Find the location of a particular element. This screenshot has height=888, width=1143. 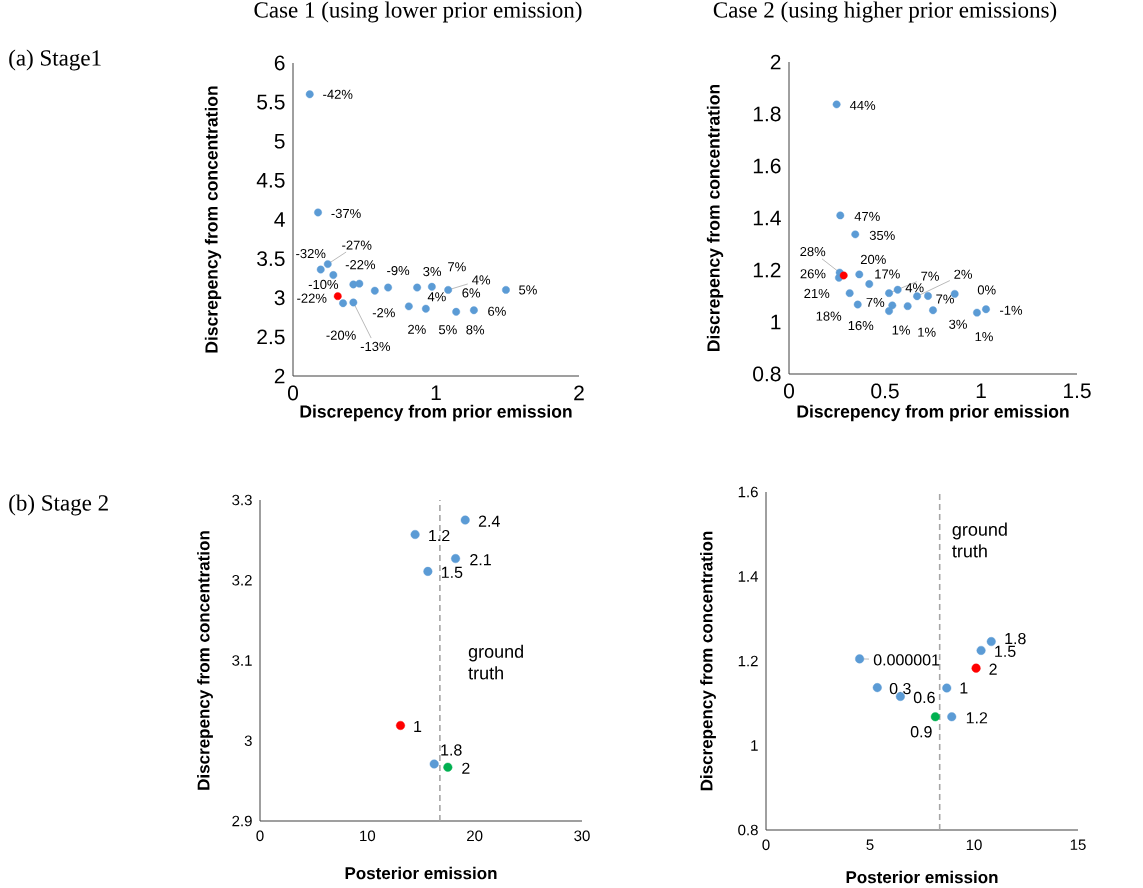

text: (b) Stage 2 is located at coordinates (58, 505).